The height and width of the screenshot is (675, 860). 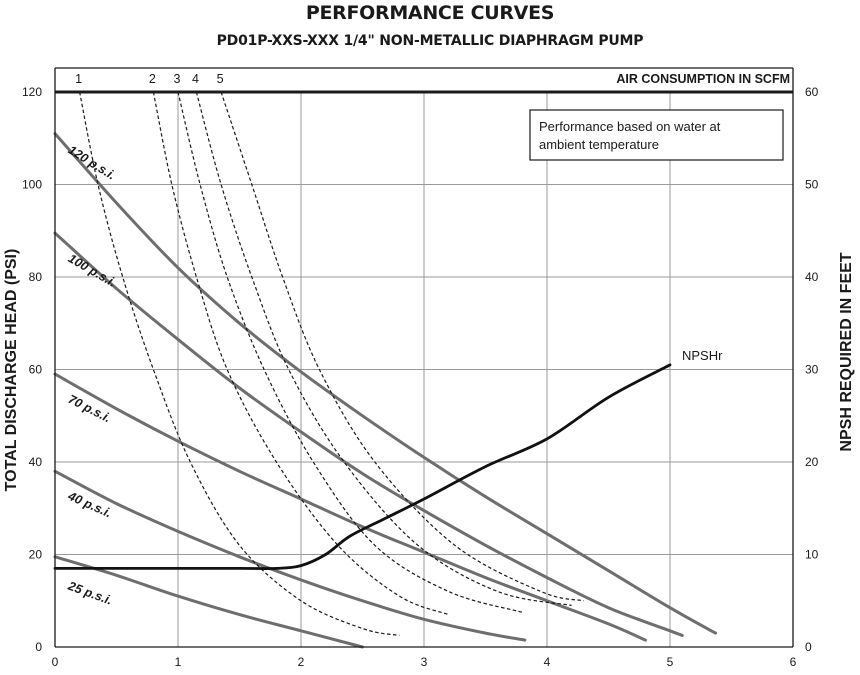 What do you see at coordinates (220, 79) in the screenshot?
I see `air-consumption-label-5: 5` at bounding box center [220, 79].